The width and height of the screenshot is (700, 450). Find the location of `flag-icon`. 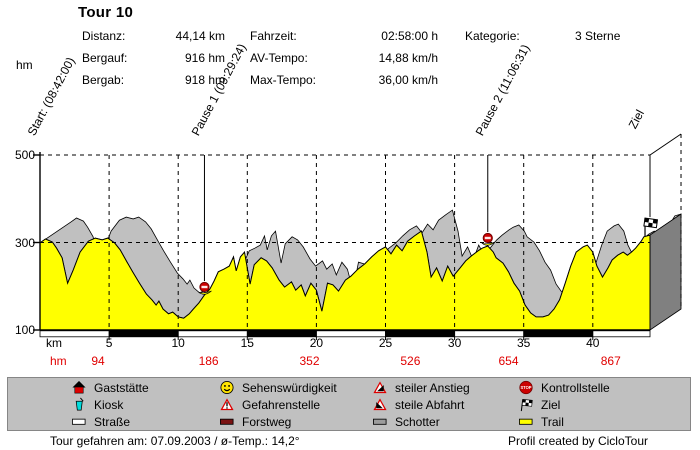

flag-icon is located at coordinates (526, 405).